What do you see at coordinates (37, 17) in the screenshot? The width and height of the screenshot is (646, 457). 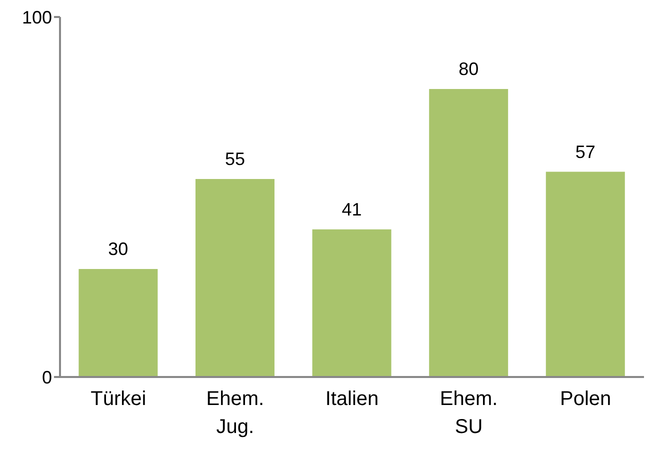 I see `y-tick-label: 100` at bounding box center [37, 17].